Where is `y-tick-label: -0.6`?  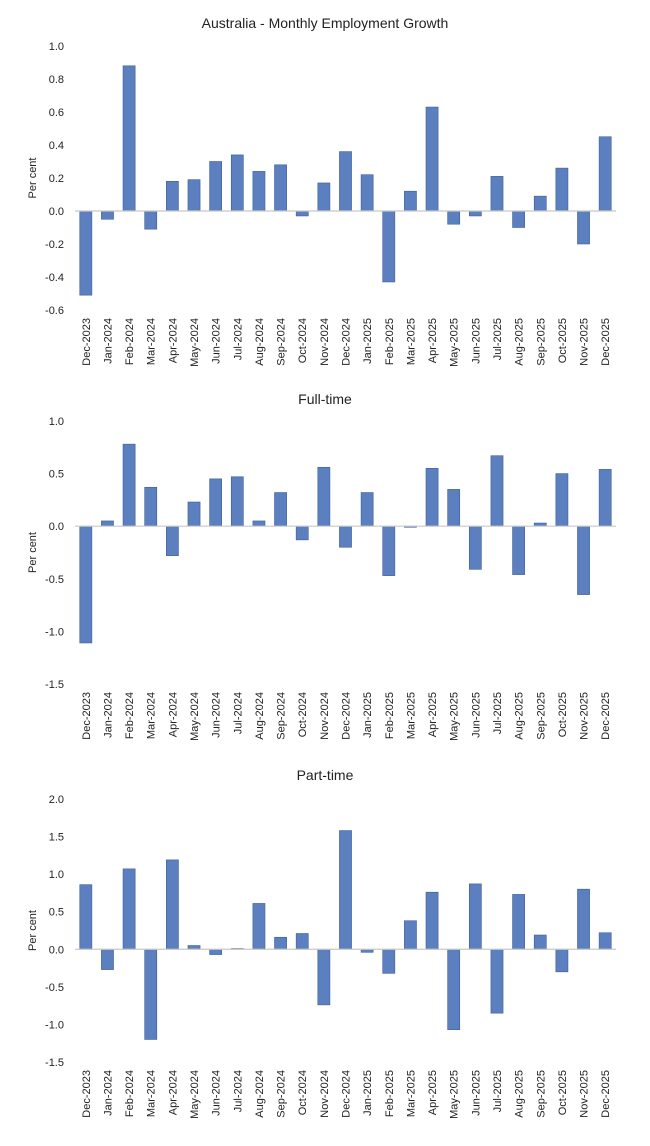 y-tick-label: -0.6 is located at coordinates (54, 311).